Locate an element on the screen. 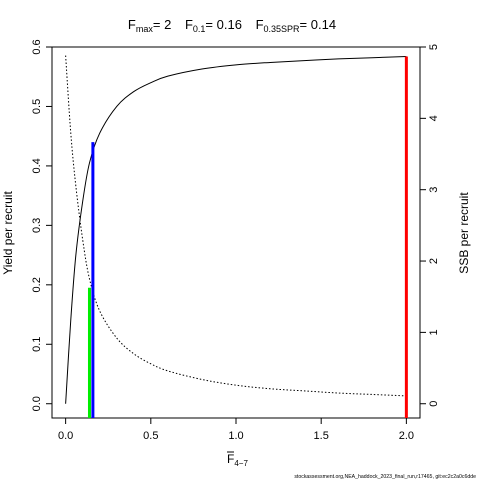  x-axis-label: F4−7 is located at coordinates (237, 459).